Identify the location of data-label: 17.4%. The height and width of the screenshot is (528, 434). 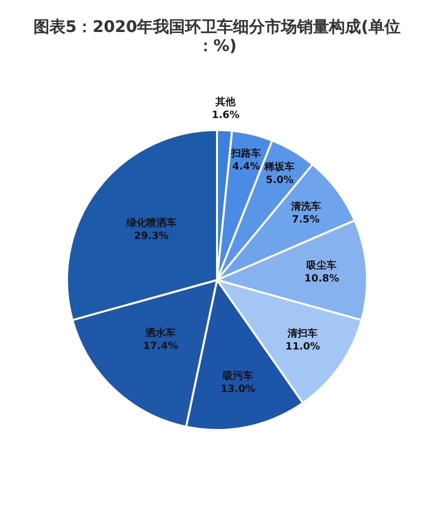
(160, 346).